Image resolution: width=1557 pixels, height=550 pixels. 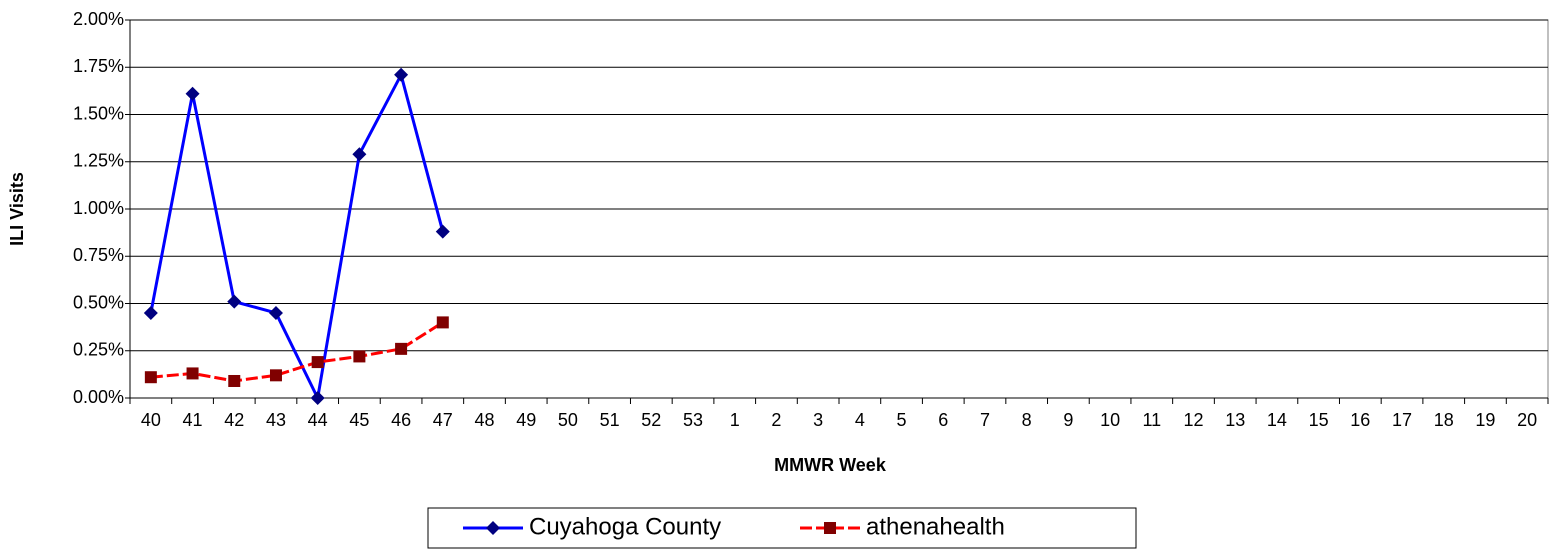 What do you see at coordinates (830, 465) in the screenshot?
I see `x-axis-title: MMWR Week` at bounding box center [830, 465].